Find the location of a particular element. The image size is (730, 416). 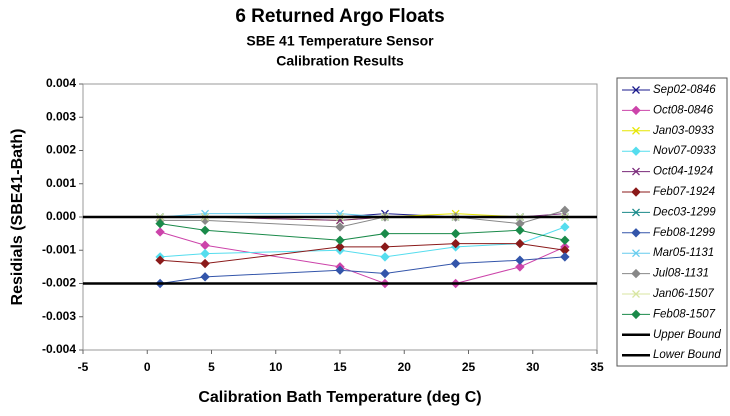

y-tick-label: -0.003 is located at coordinates (59, 316).